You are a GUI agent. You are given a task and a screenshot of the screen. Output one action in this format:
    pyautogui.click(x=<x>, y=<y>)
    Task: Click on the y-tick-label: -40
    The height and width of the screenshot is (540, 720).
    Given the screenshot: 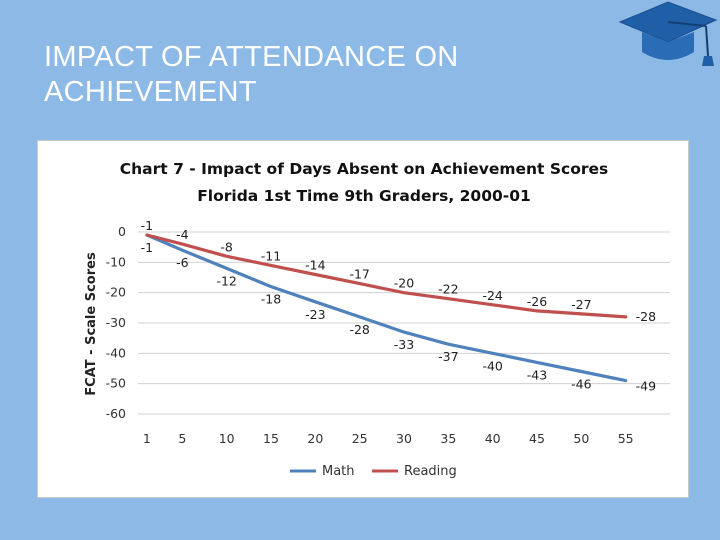 What is the action you would take?
    pyautogui.click(x=116, y=352)
    